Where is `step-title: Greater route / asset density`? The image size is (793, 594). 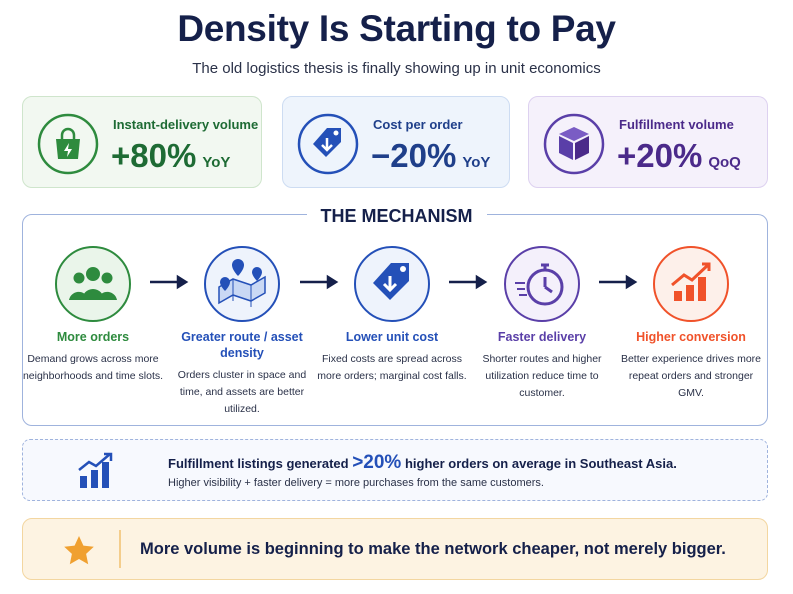 step-title: Greater route / asset density is located at coordinates (242, 345).